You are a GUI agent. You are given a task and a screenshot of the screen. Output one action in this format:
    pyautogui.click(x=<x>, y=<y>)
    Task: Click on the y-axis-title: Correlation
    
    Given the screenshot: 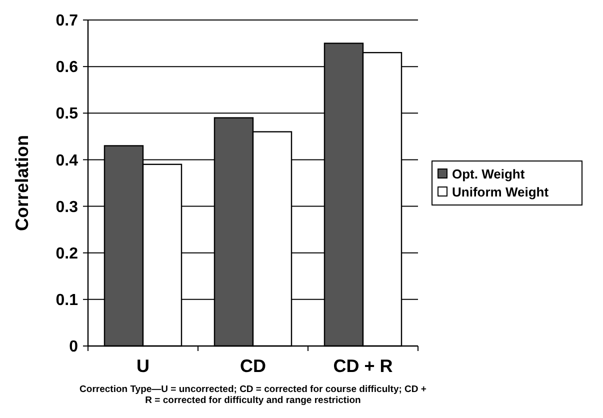 What is the action you would take?
    pyautogui.click(x=22, y=183)
    